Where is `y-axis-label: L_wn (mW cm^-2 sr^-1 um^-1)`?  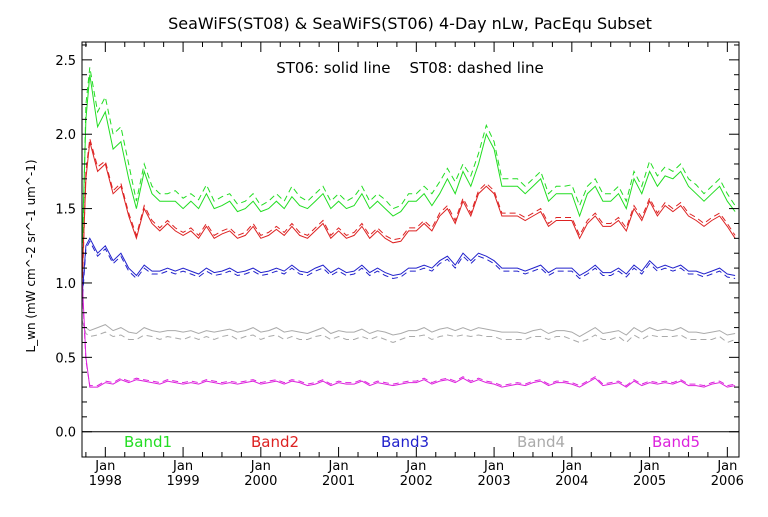 y-axis-label: L_wn (mW cm^-2 sr^-1 um^-1) is located at coordinates (31, 255).